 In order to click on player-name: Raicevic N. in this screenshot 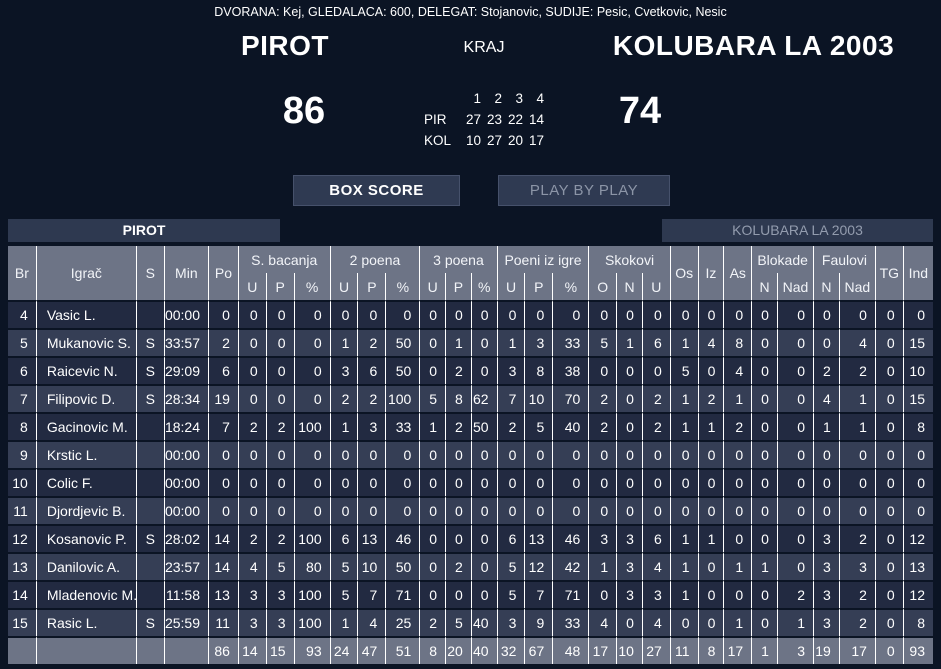, I will do `click(85, 370)`.